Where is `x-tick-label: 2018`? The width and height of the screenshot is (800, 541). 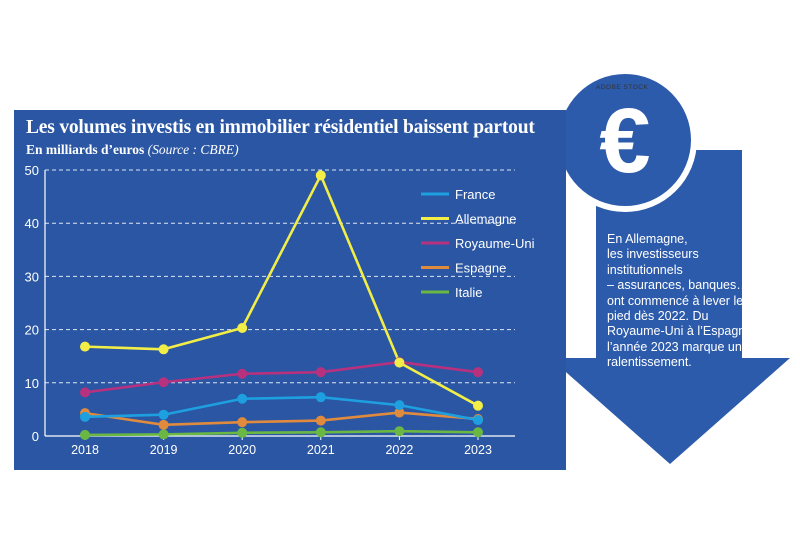
x-tick-label: 2018 is located at coordinates (85, 450).